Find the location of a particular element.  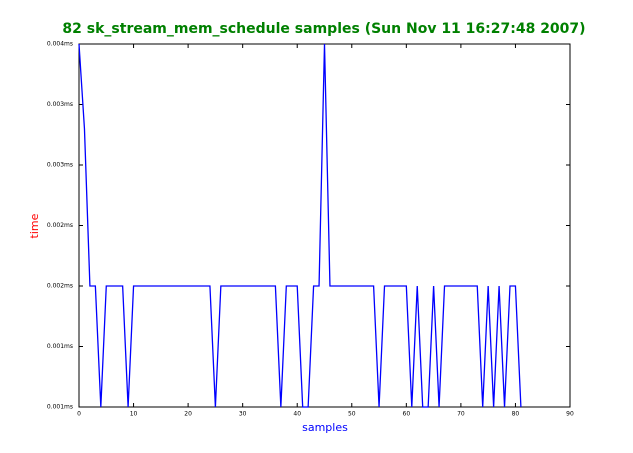

x-tick-label: 30 is located at coordinates (243, 414).